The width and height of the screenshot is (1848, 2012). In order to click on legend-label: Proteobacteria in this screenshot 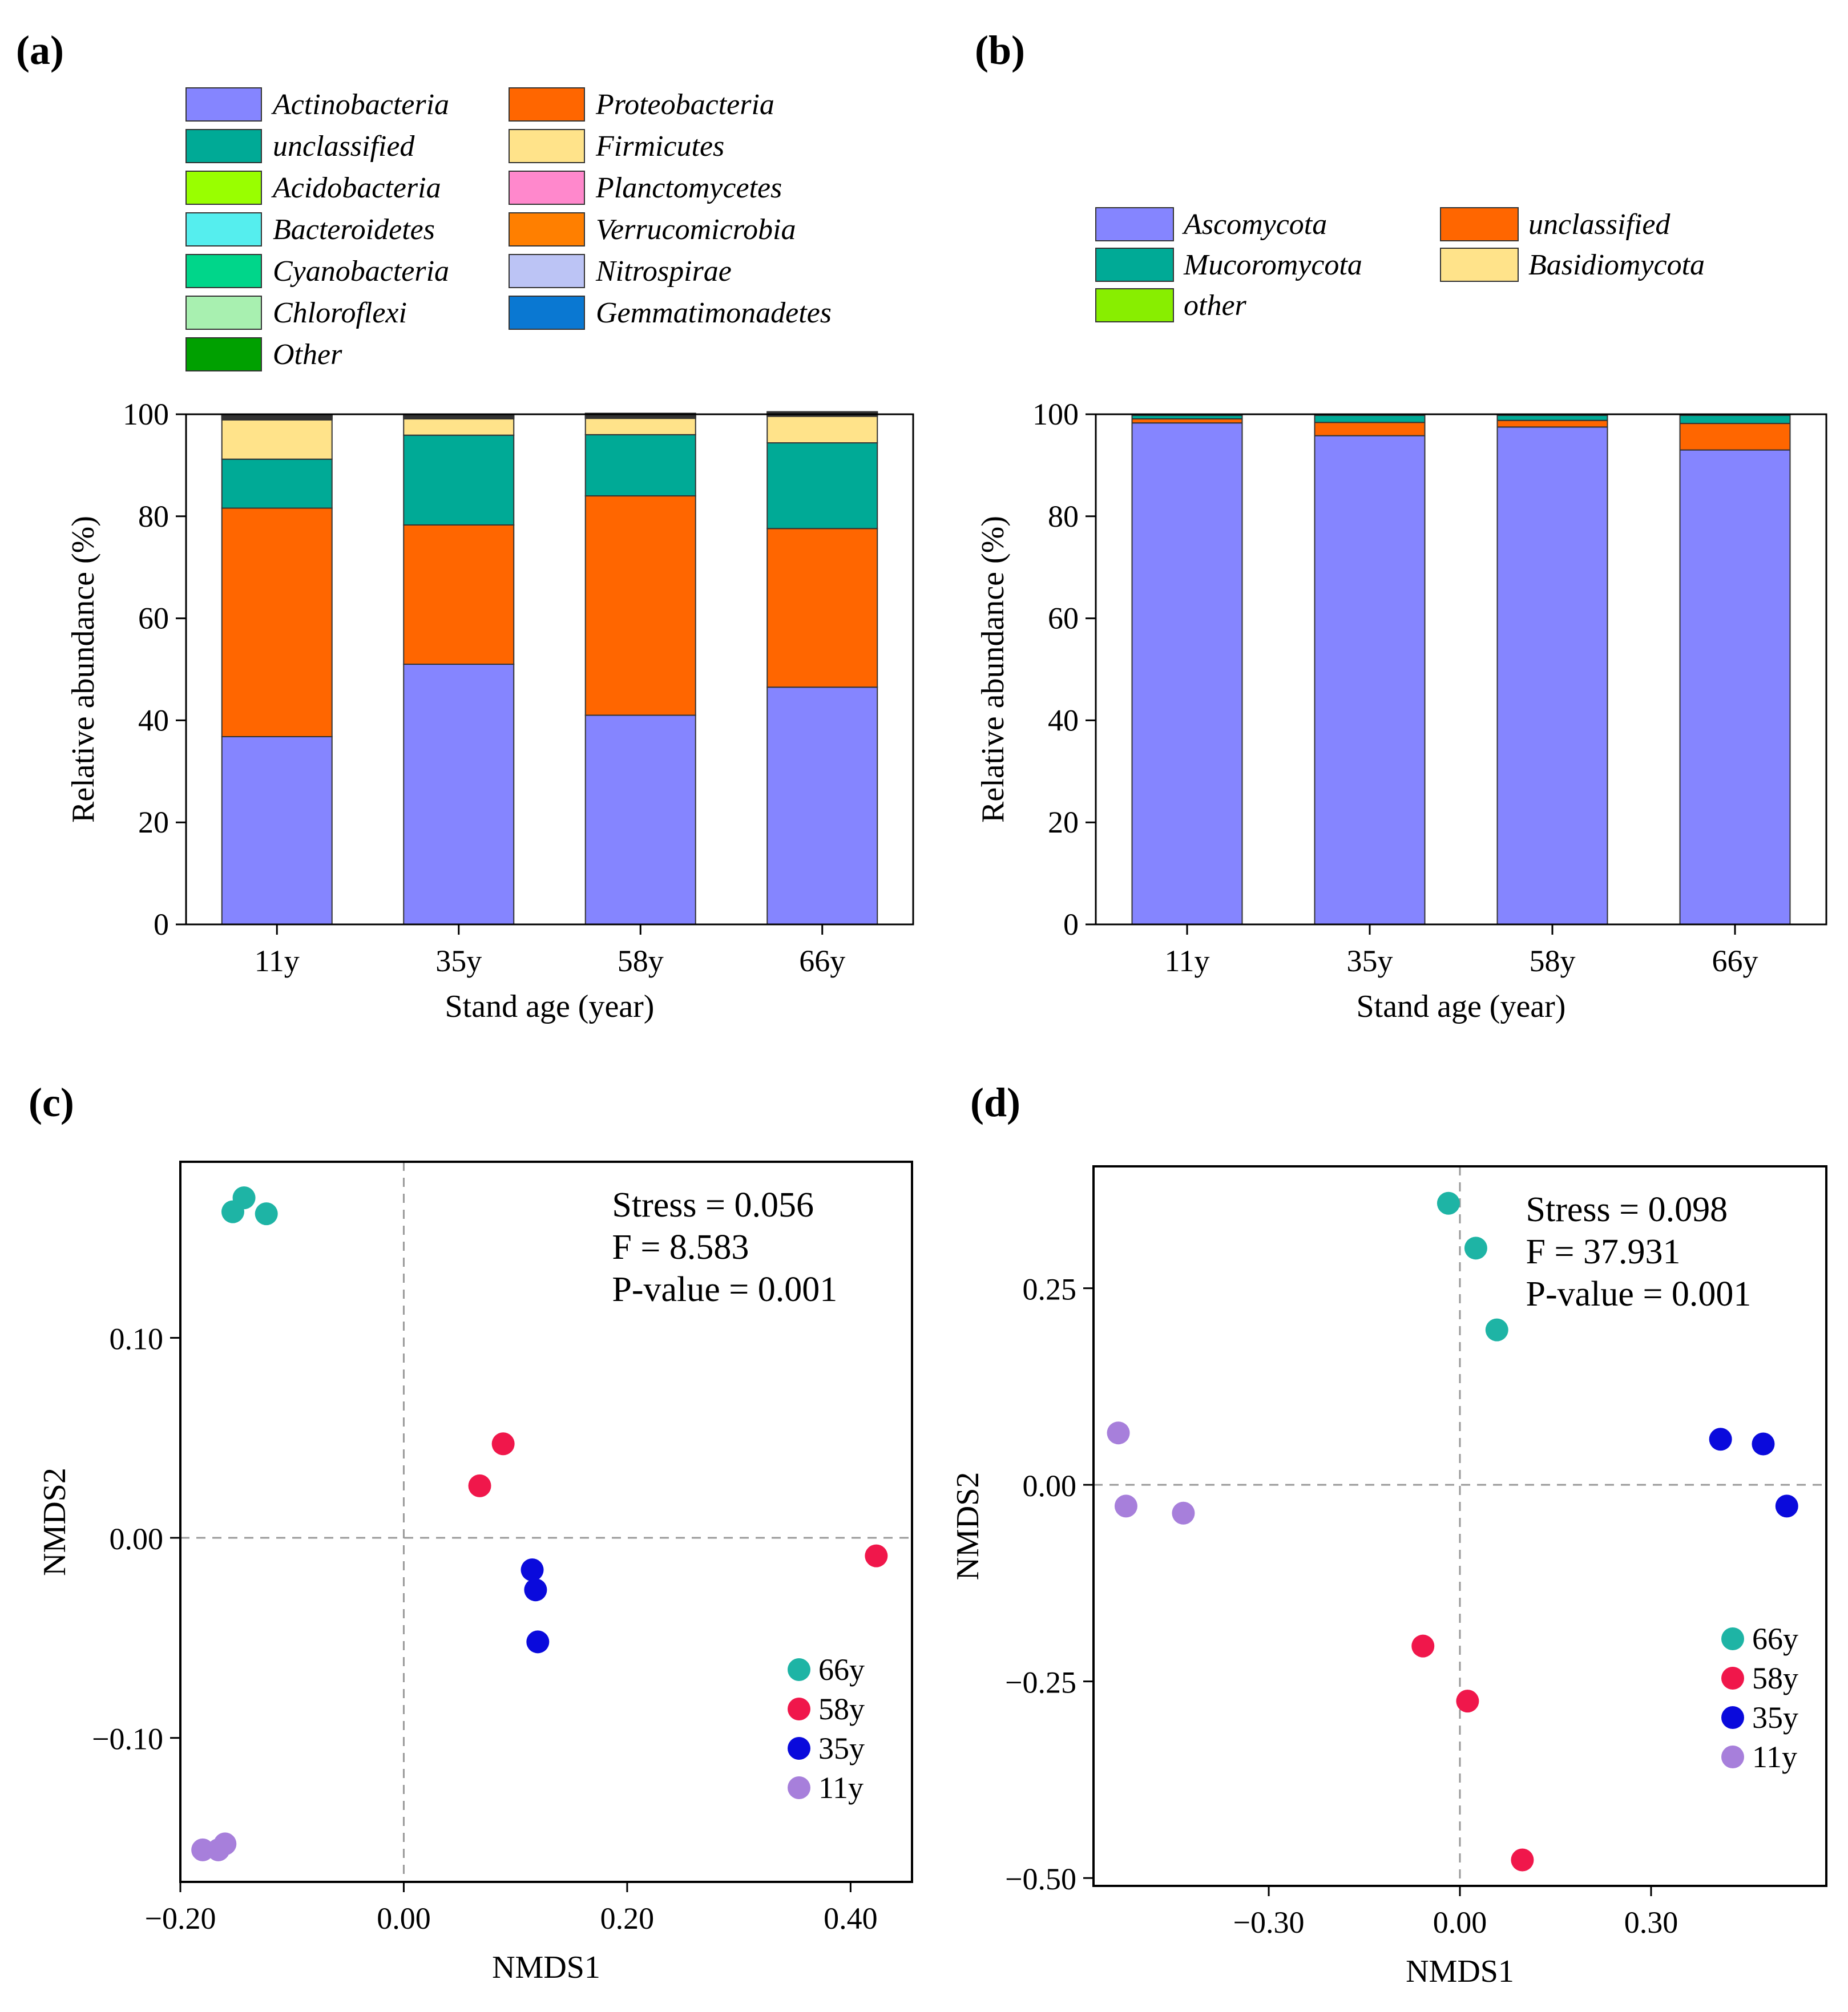, I will do `click(684, 104)`.